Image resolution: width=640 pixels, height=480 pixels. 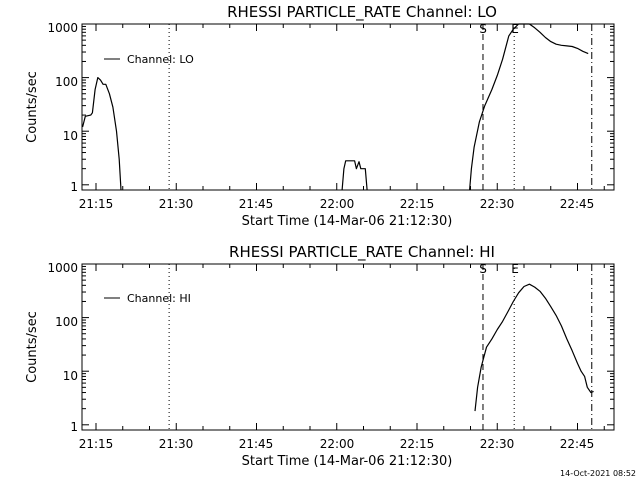 I want to click on panel-hi-marker-e-label: E, so click(x=515, y=269).